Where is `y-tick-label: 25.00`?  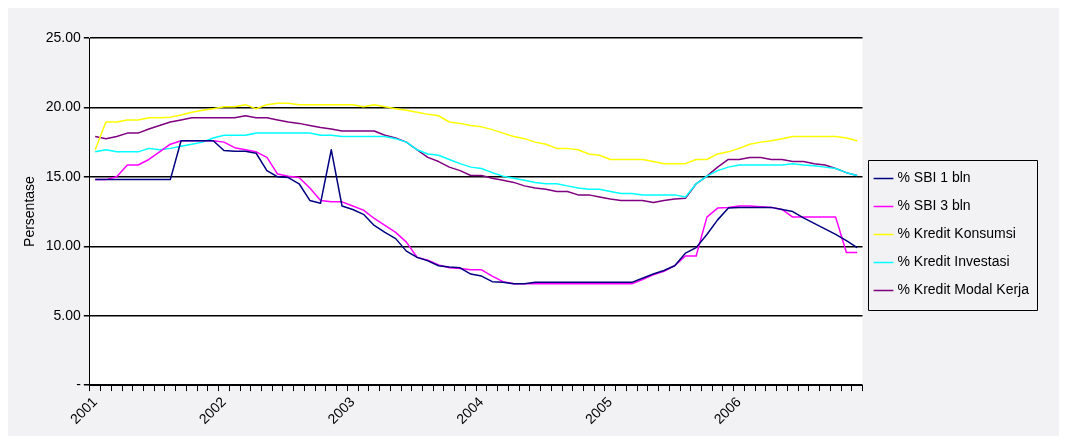 y-tick-label: 25.00 is located at coordinates (63, 36).